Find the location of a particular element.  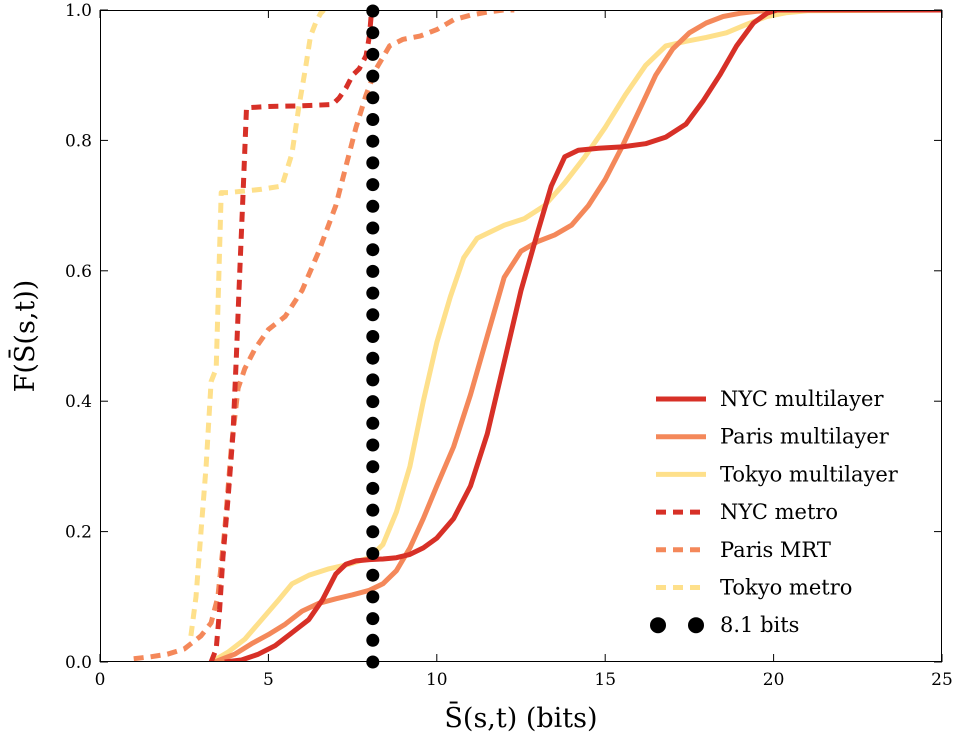

legend-label: Tokyo metro is located at coordinates (786, 588).